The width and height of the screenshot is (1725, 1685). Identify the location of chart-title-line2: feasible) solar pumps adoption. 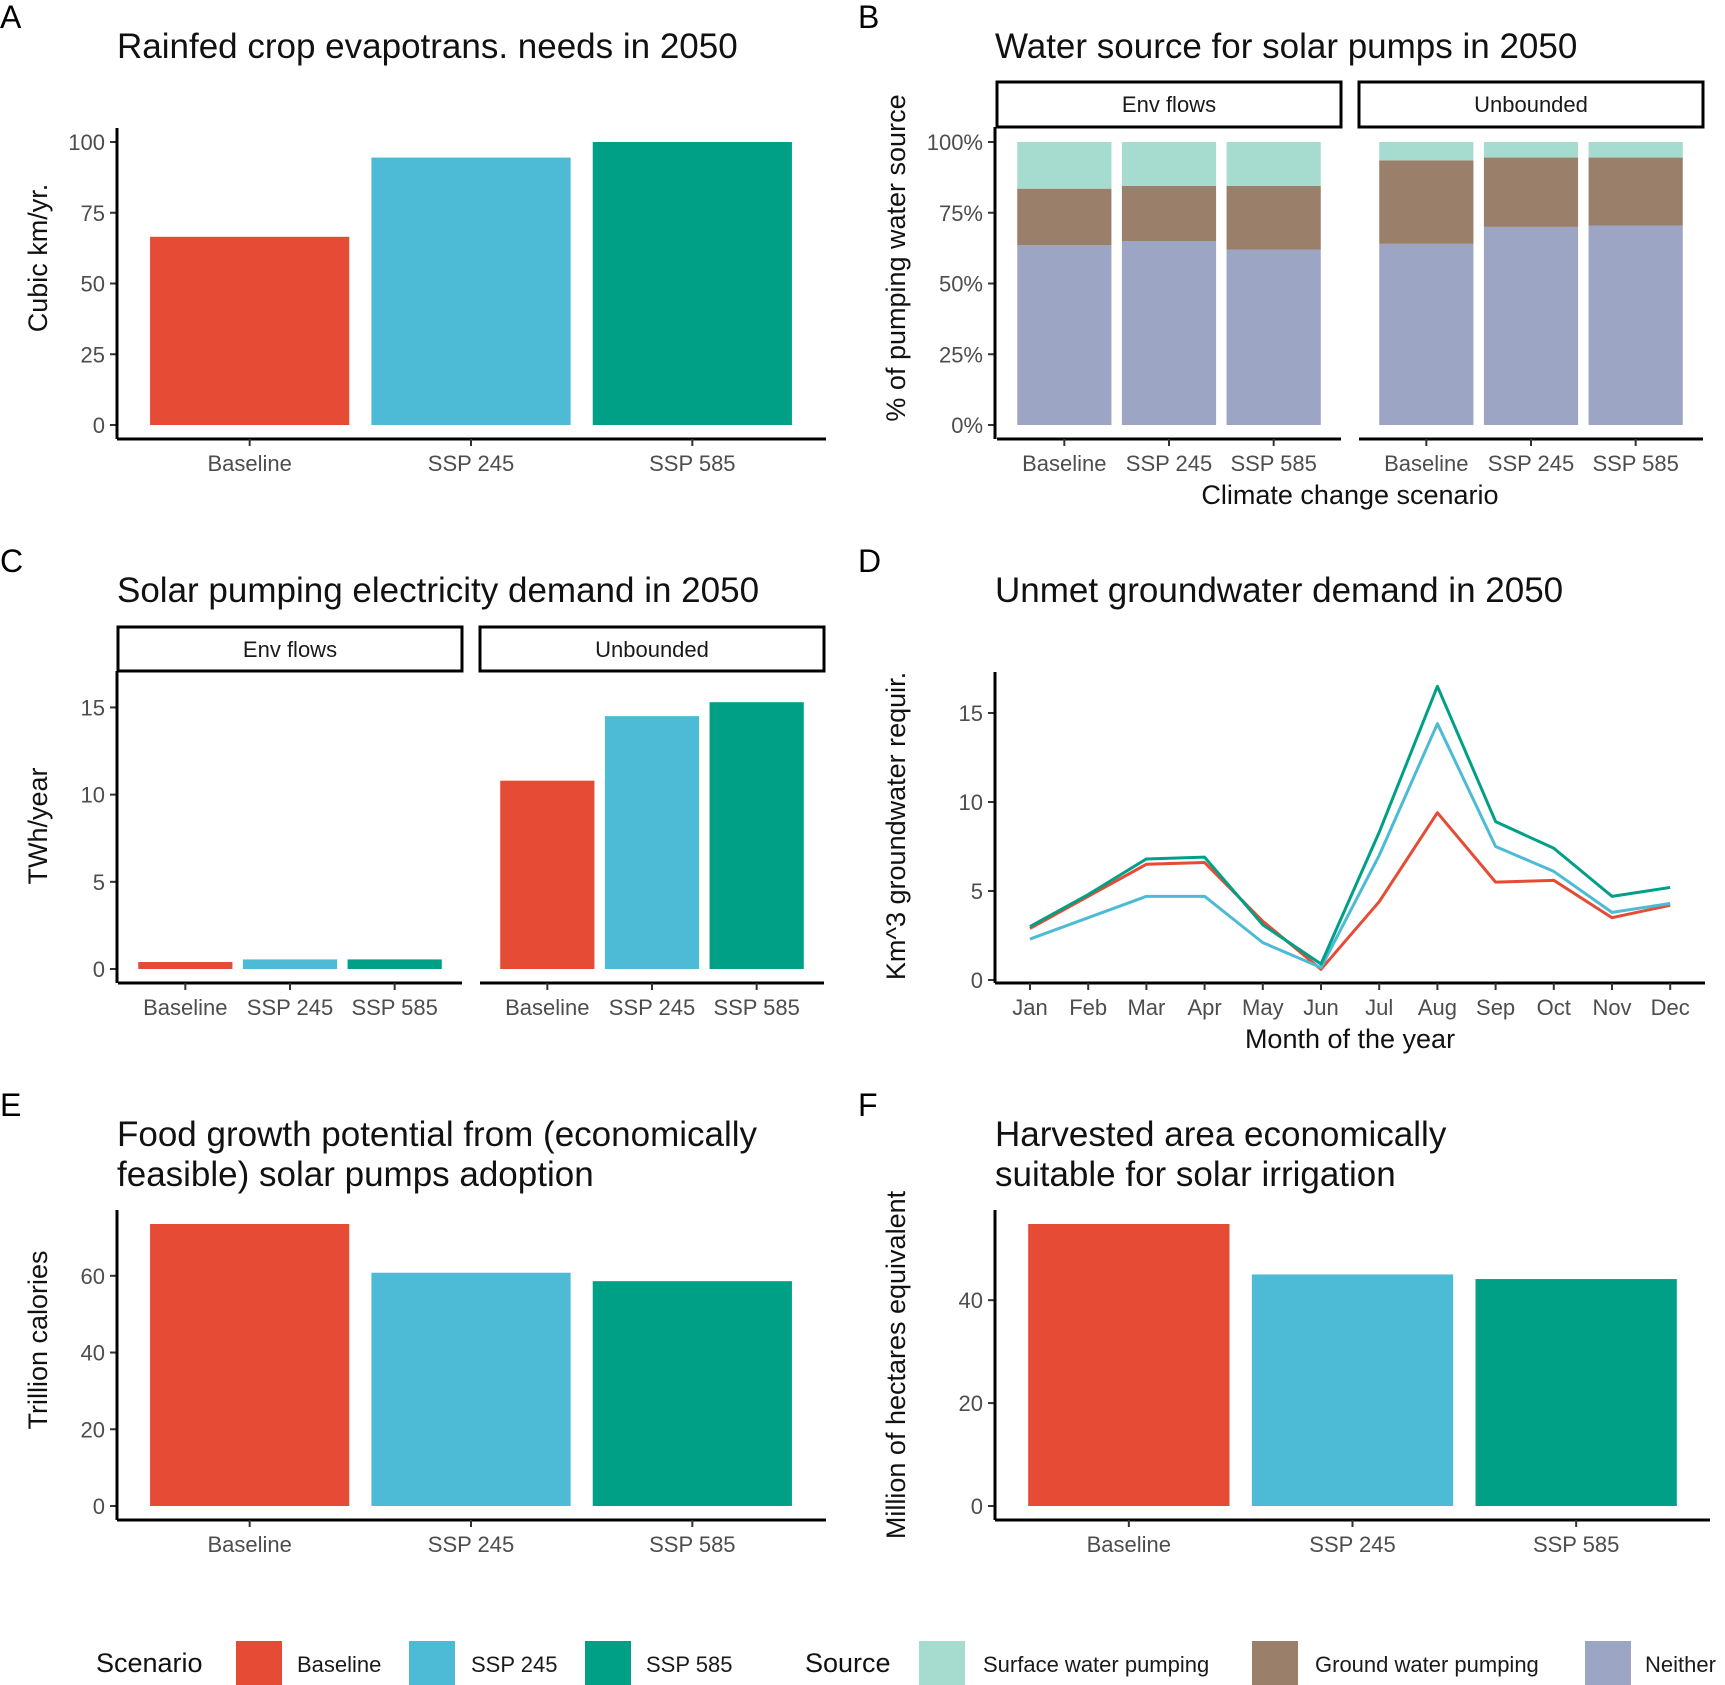
(355, 1174).